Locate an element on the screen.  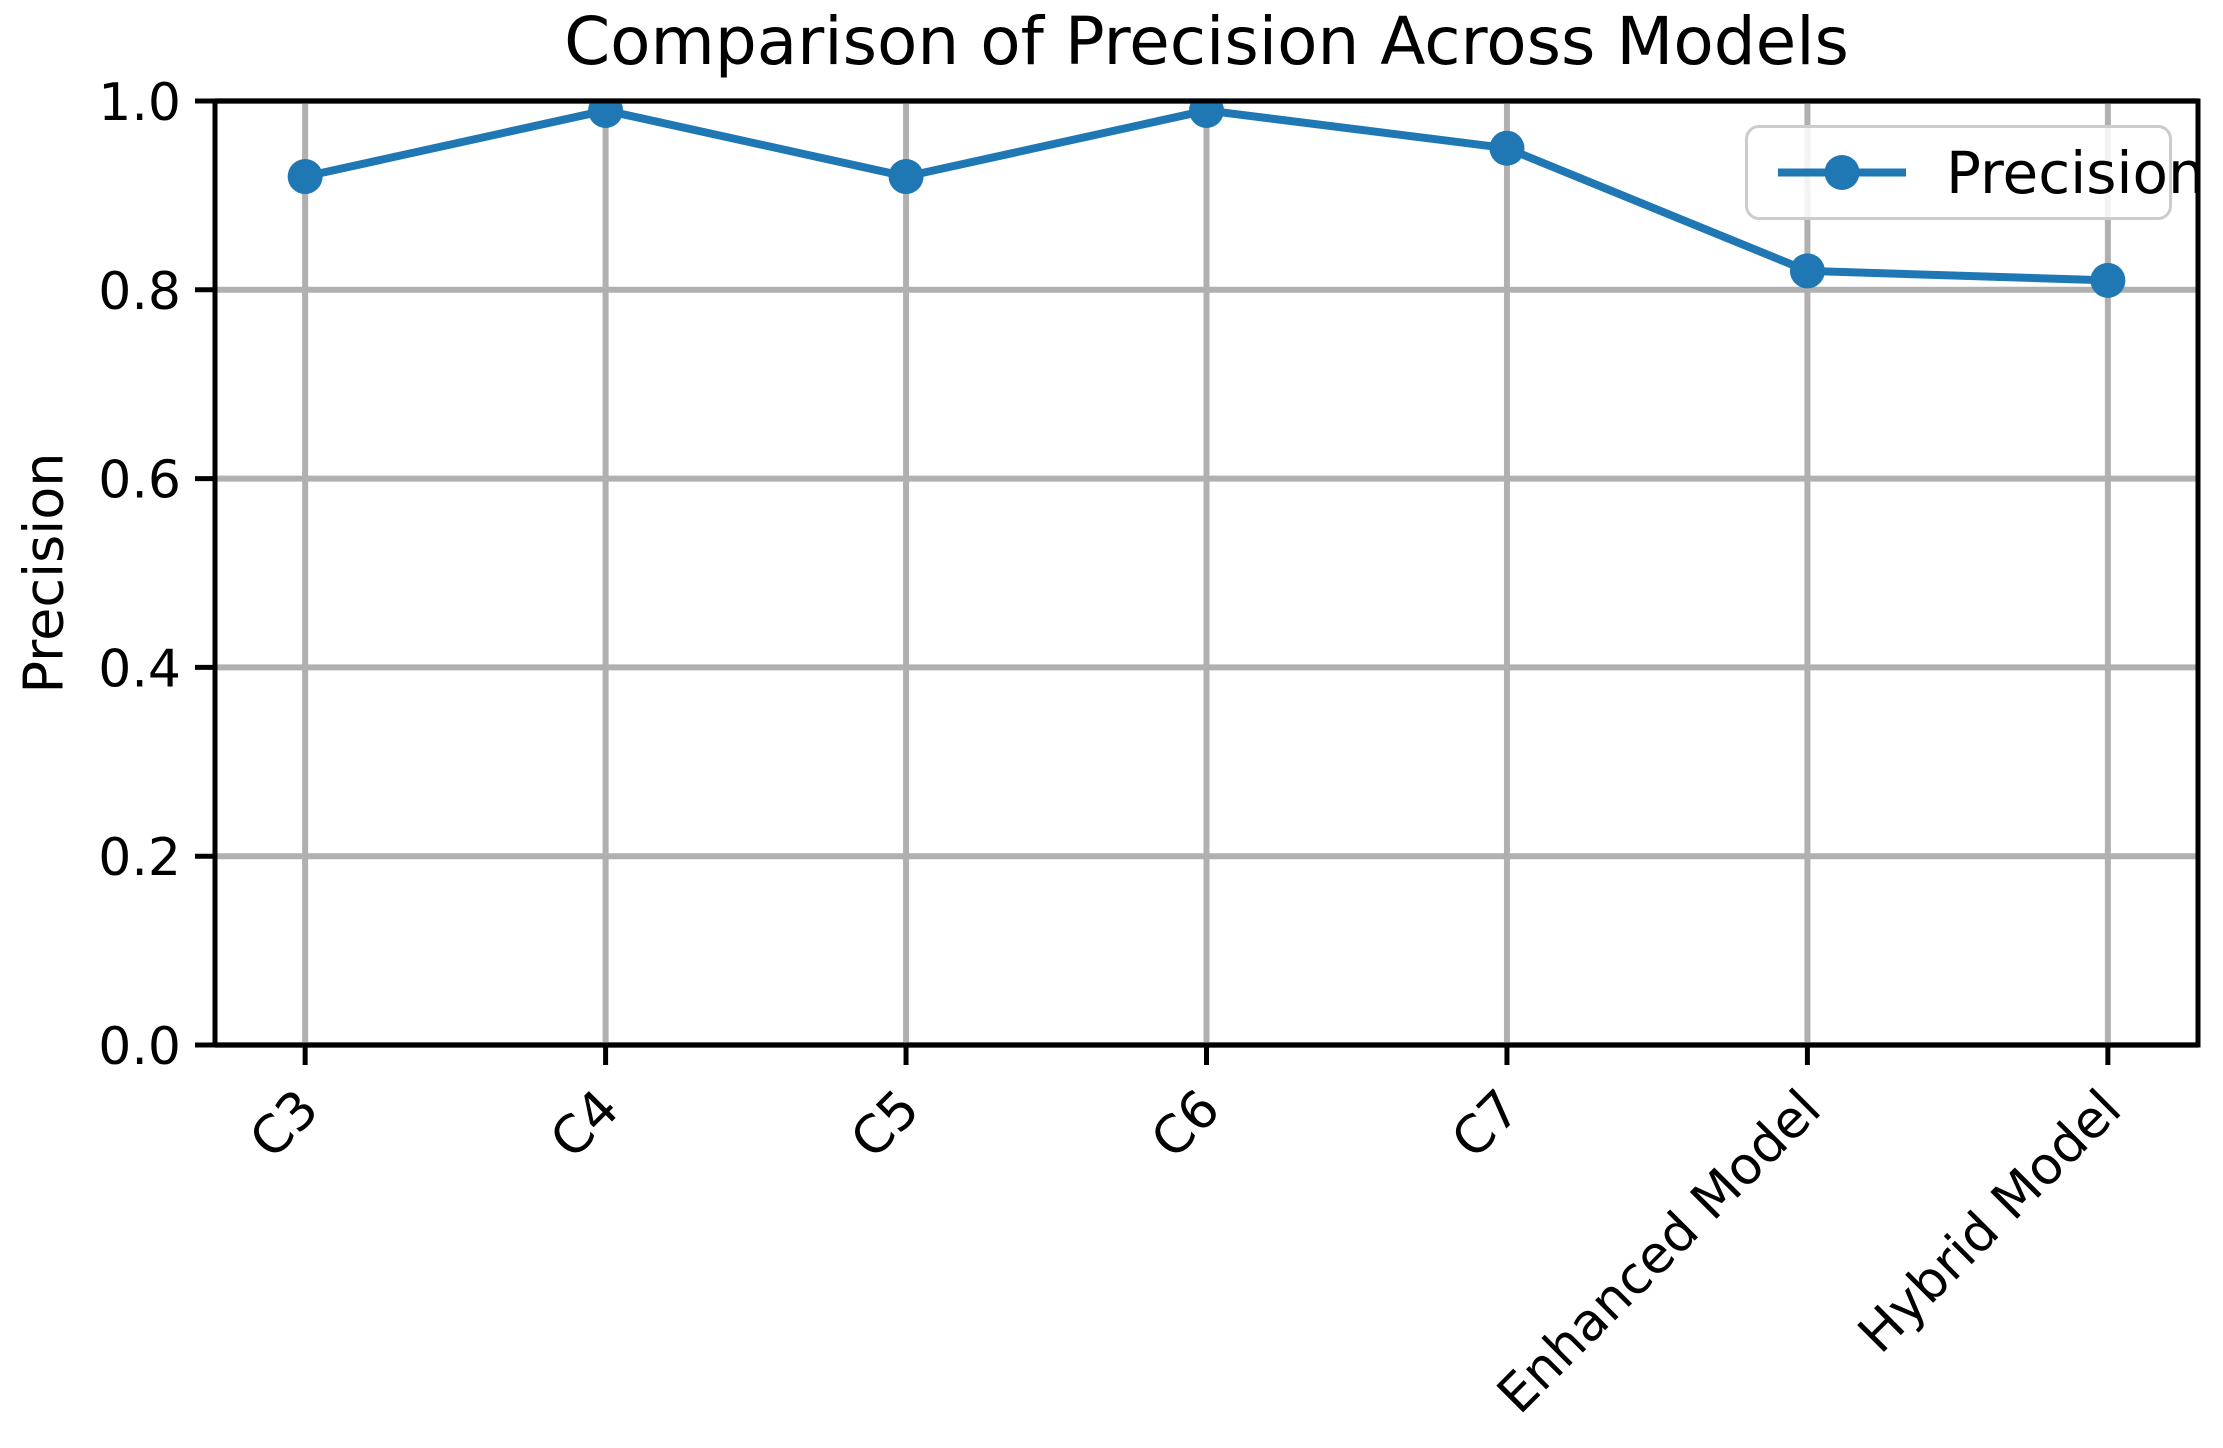
x-tick-label: Hybrid Model is located at coordinates (1990, 1222).